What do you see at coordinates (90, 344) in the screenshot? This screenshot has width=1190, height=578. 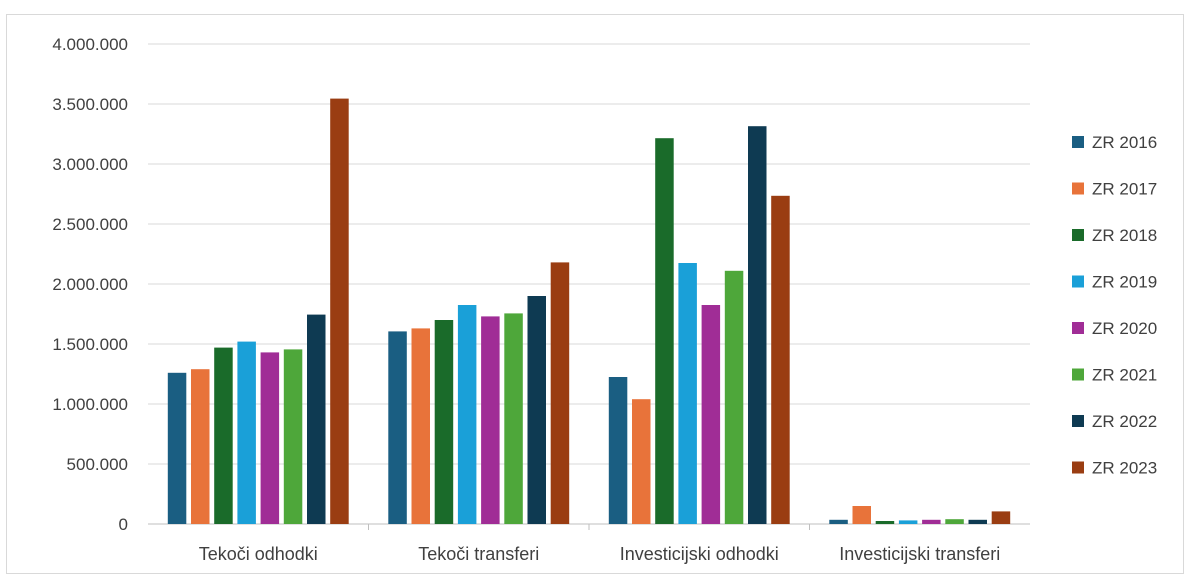 I see `y-tick-label: 1.500.000` at bounding box center [90, 344].